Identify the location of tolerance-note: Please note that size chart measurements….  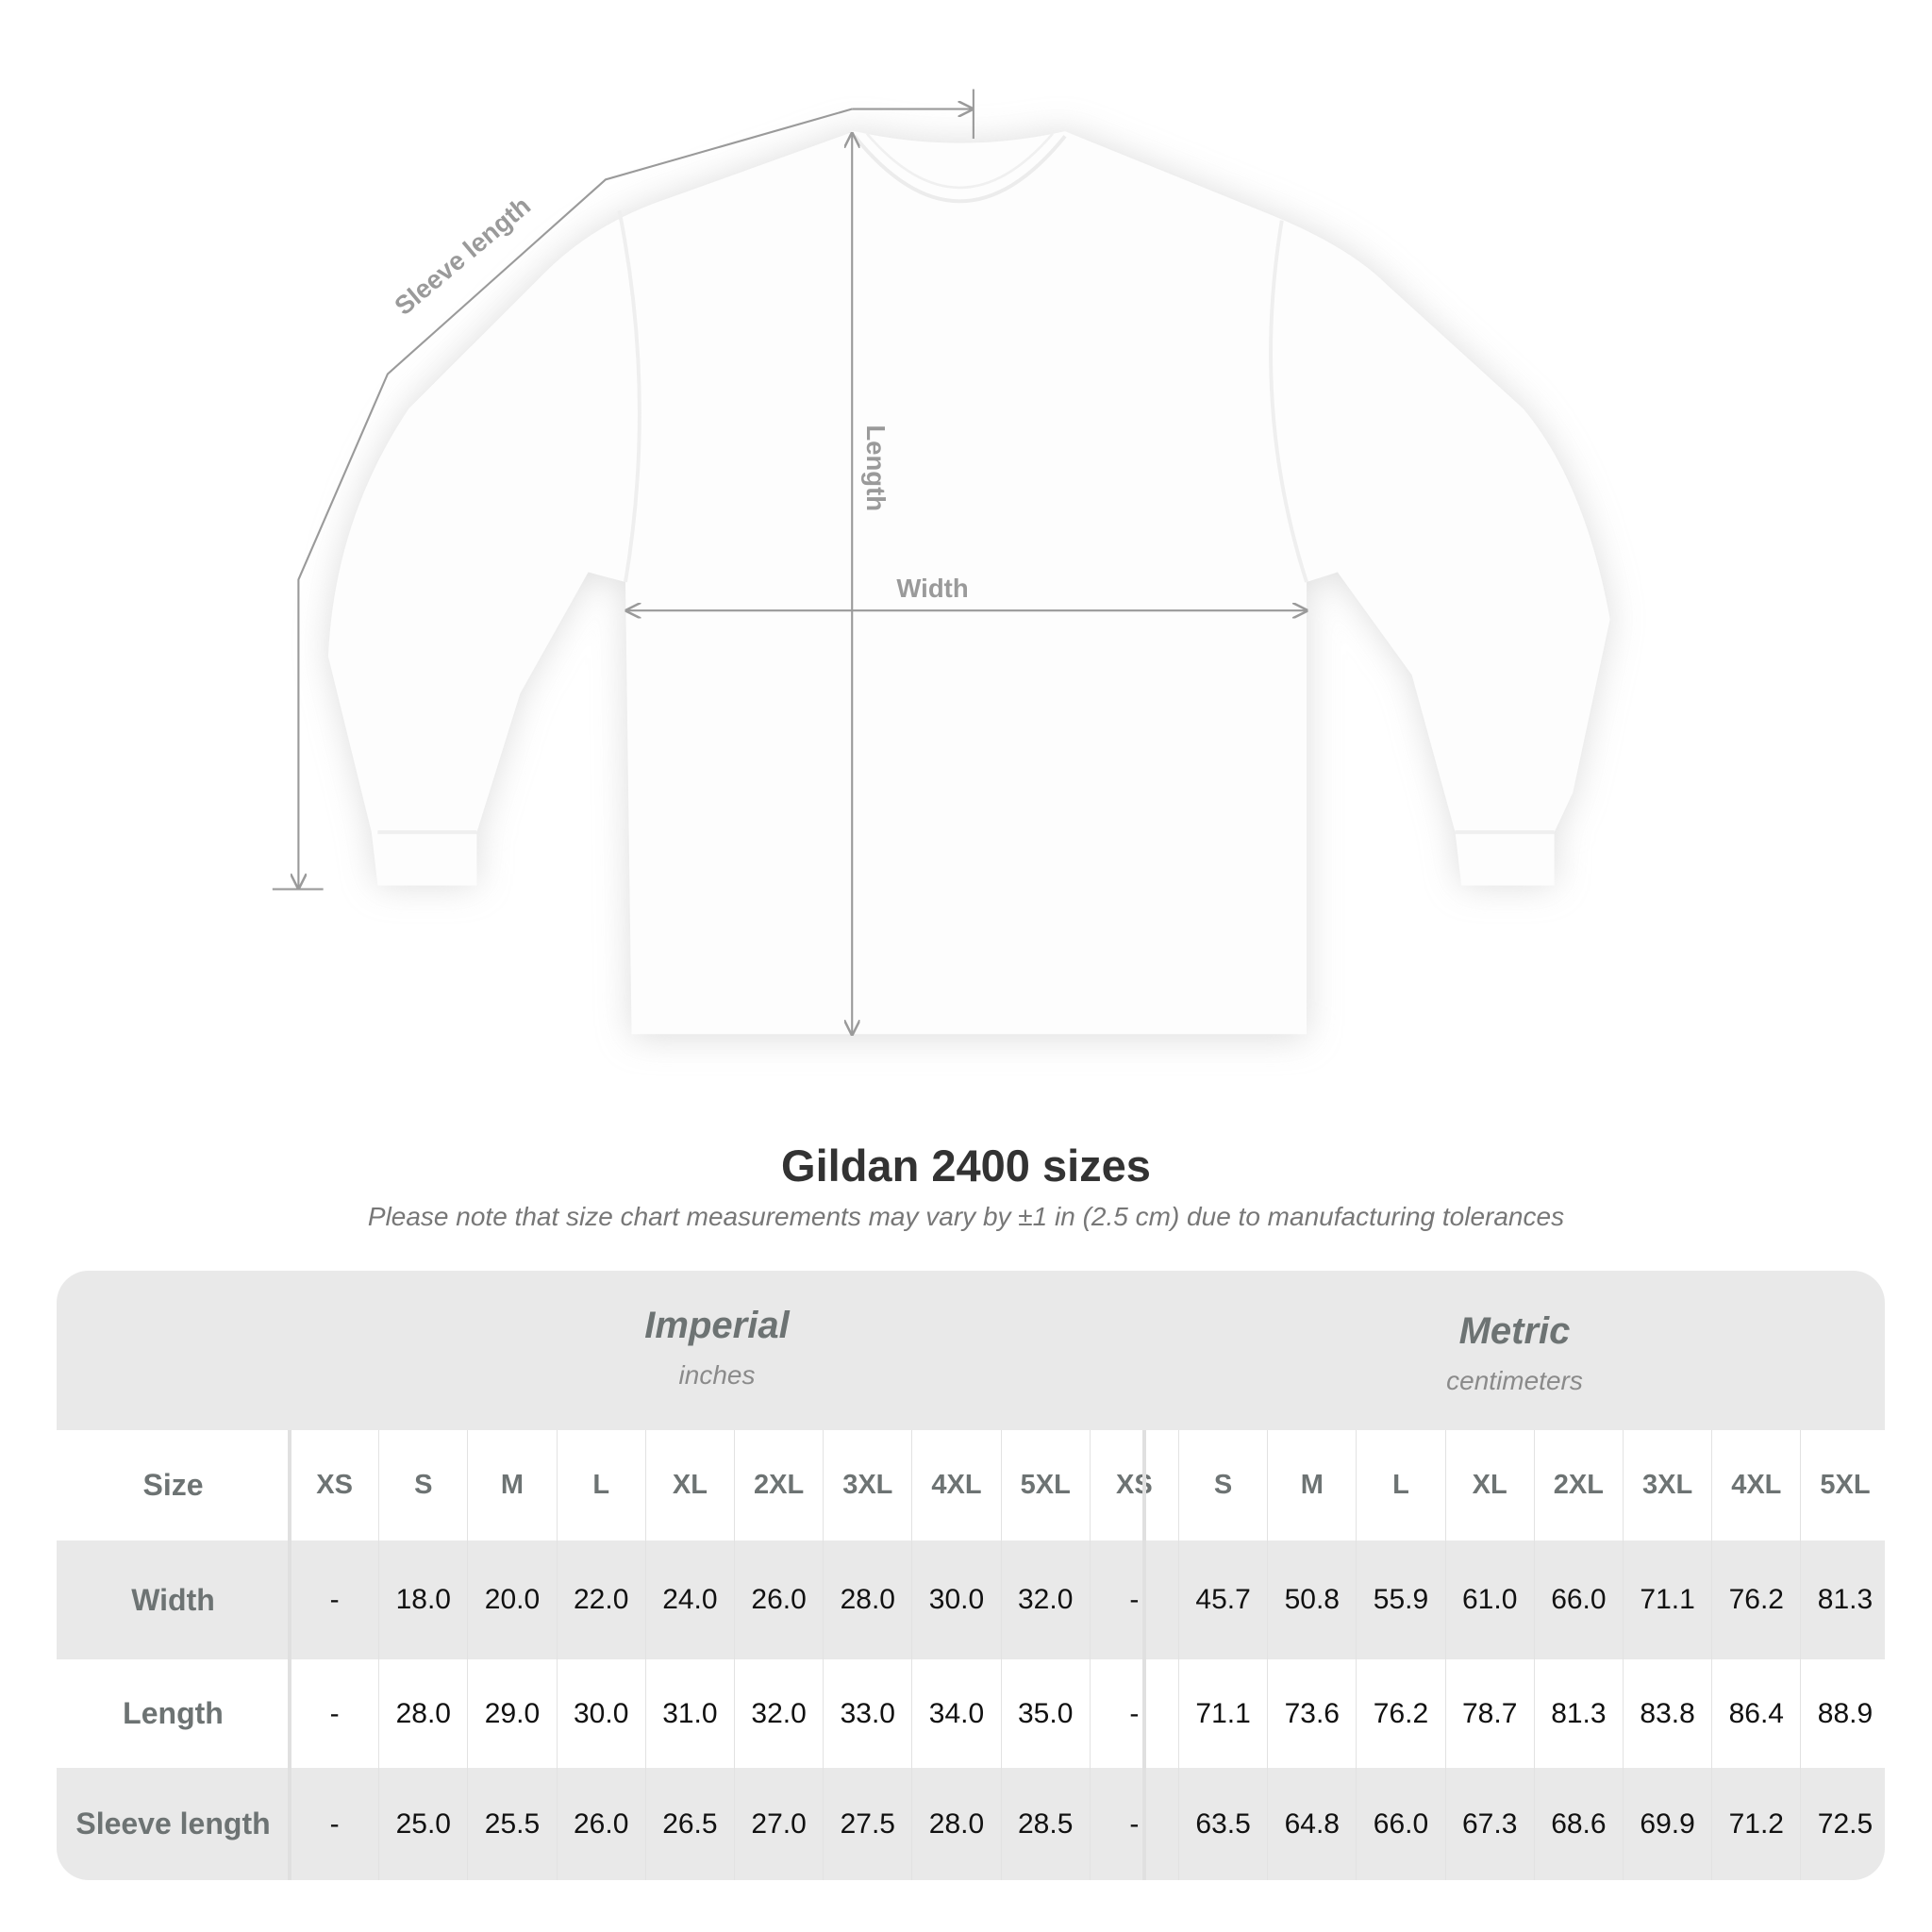
(966, 1216).